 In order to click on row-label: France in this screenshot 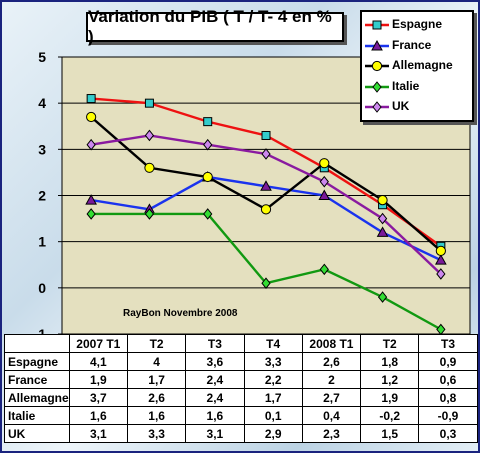, I will do `click(37, 379)`.